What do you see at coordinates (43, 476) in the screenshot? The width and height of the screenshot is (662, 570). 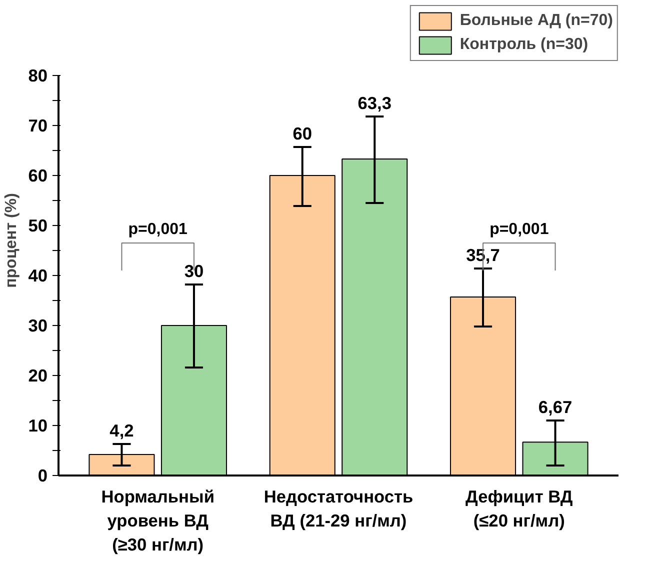 I see `y-tick-label: 0` at bounding box center [43, 476].